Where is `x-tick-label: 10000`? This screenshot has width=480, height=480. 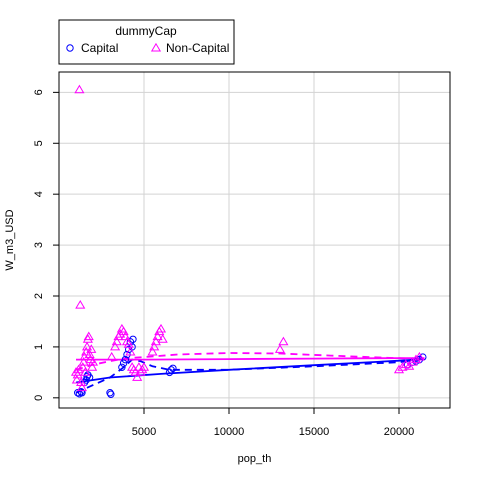
x-tick-label: 10000 is located at coordinates (229, 432).